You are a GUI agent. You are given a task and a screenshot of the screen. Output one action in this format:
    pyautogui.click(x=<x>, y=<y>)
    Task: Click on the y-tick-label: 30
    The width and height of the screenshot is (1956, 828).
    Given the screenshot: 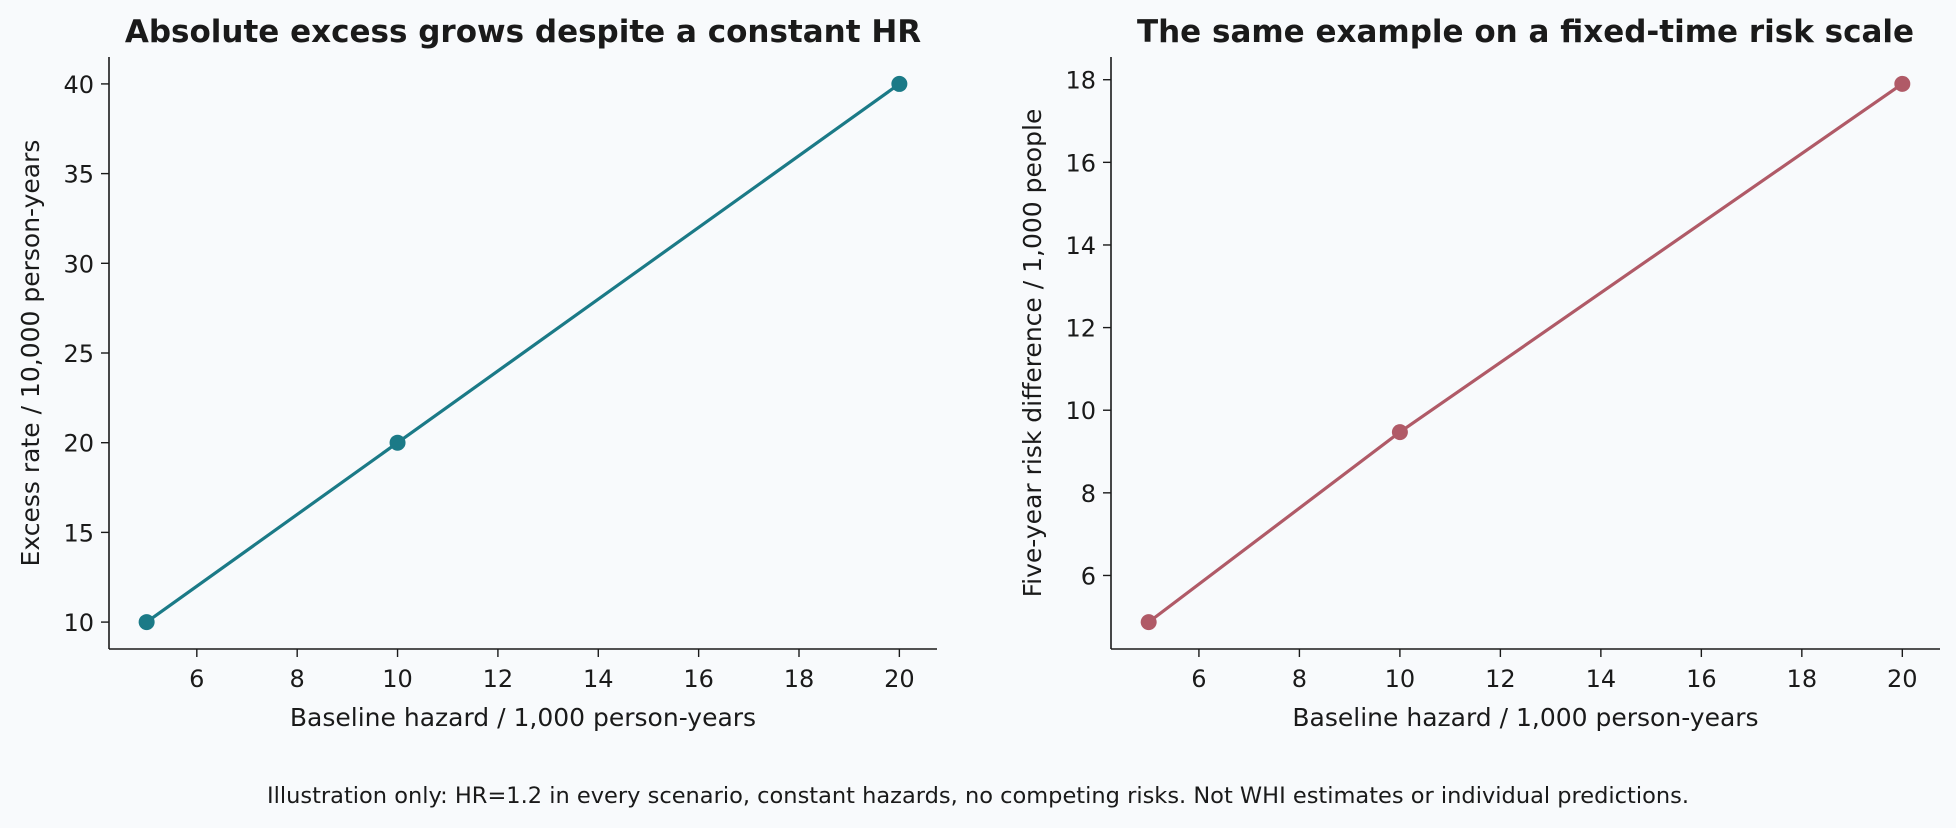 What is the action you would take?
    pyautogui.click(x=78, y=264)
    